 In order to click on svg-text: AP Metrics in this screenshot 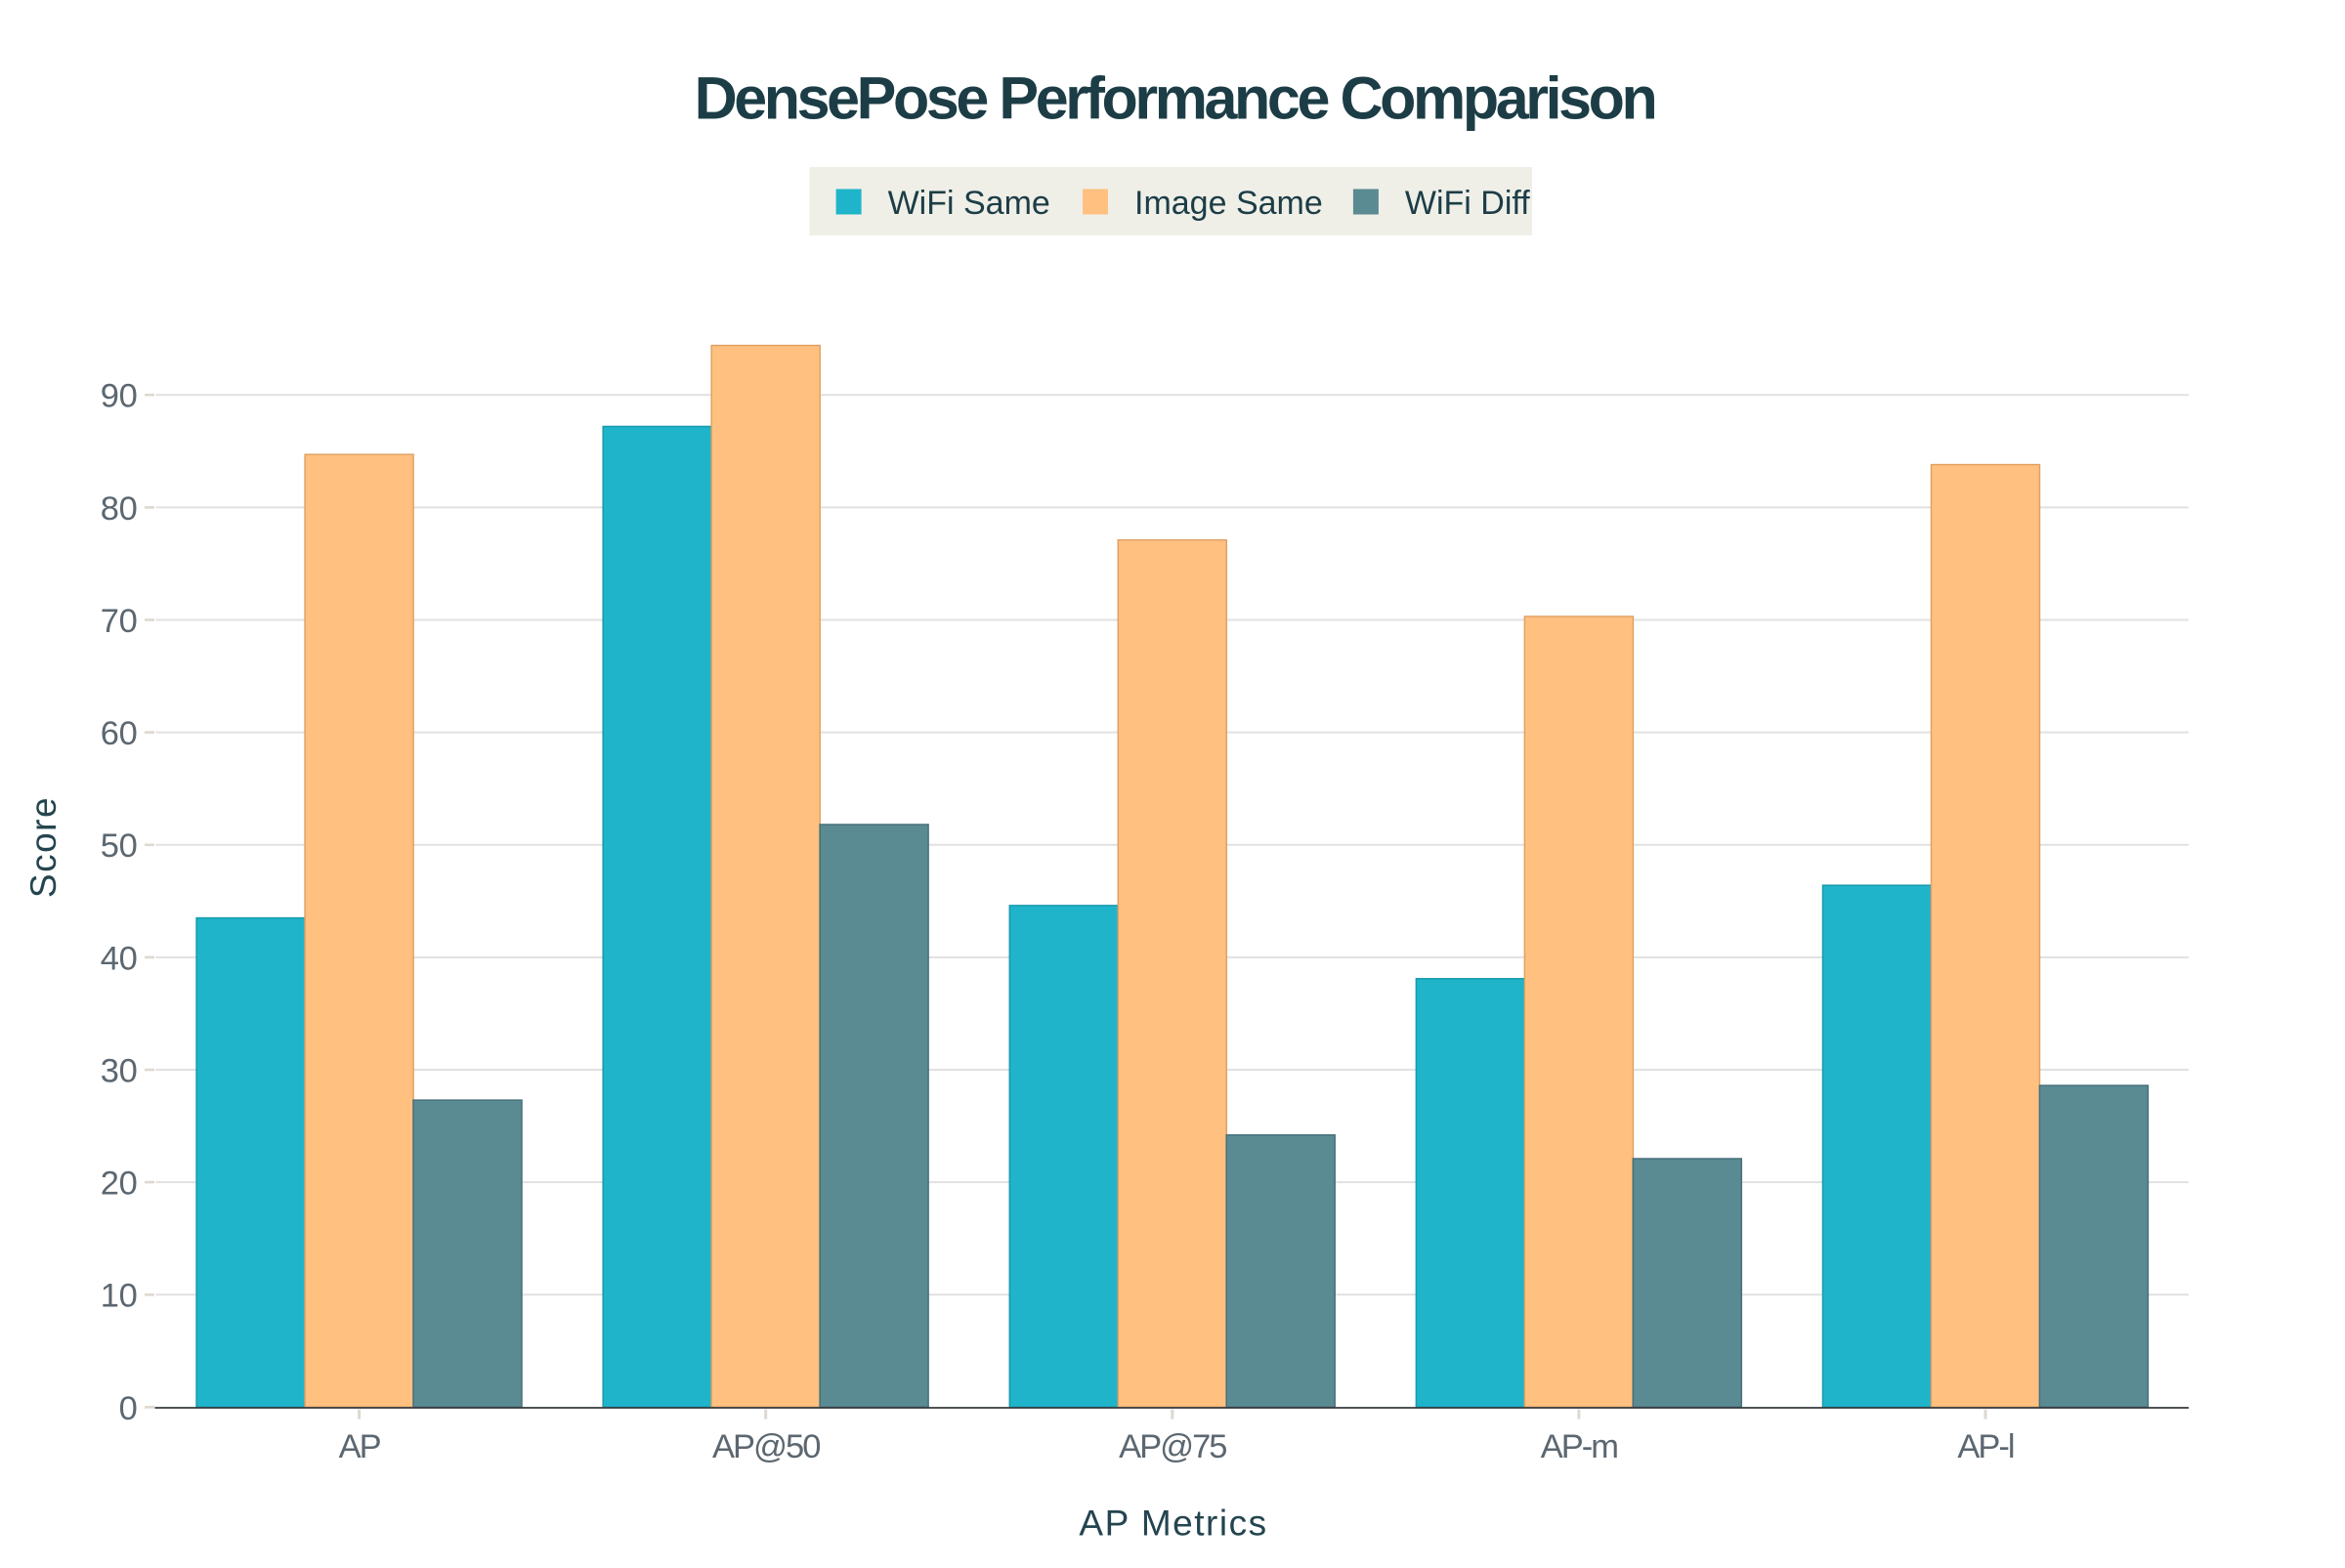, I will do `click(1173, 1524)`.